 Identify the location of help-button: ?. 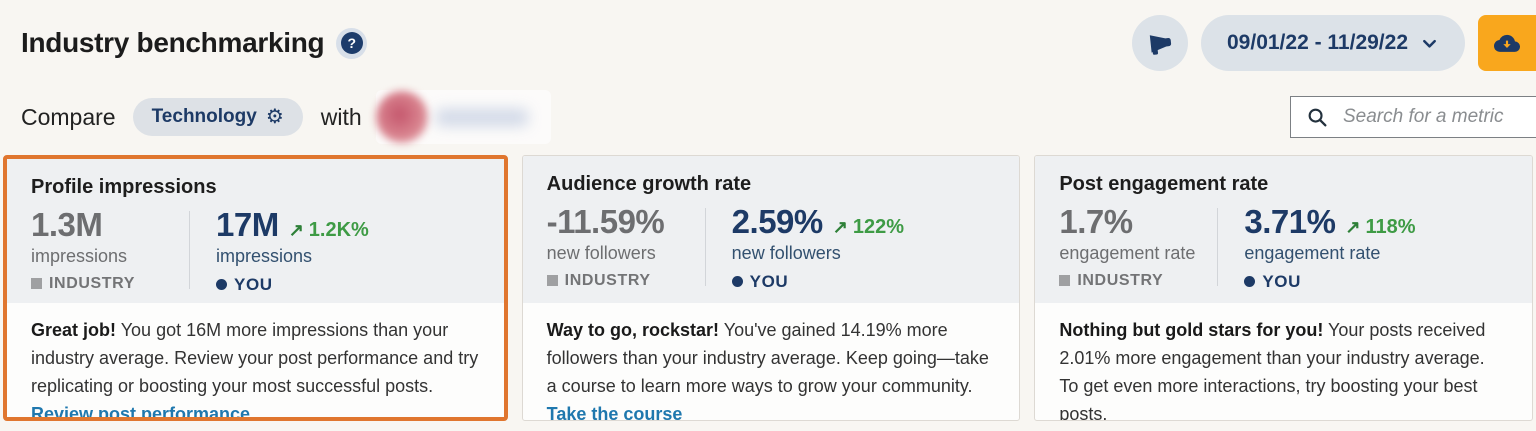
(352, 43).